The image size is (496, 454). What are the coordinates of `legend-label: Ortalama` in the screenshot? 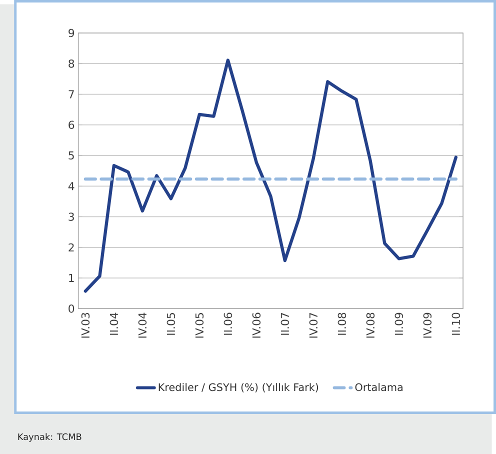 It's located at (378, 386).